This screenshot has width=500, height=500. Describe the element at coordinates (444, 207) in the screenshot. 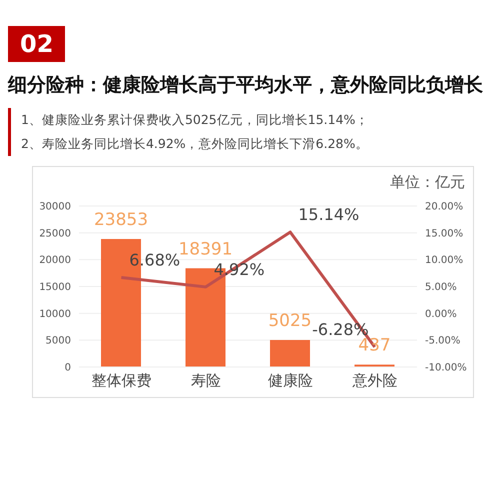

I see `y2-tick-label: 20.00%` at that location.